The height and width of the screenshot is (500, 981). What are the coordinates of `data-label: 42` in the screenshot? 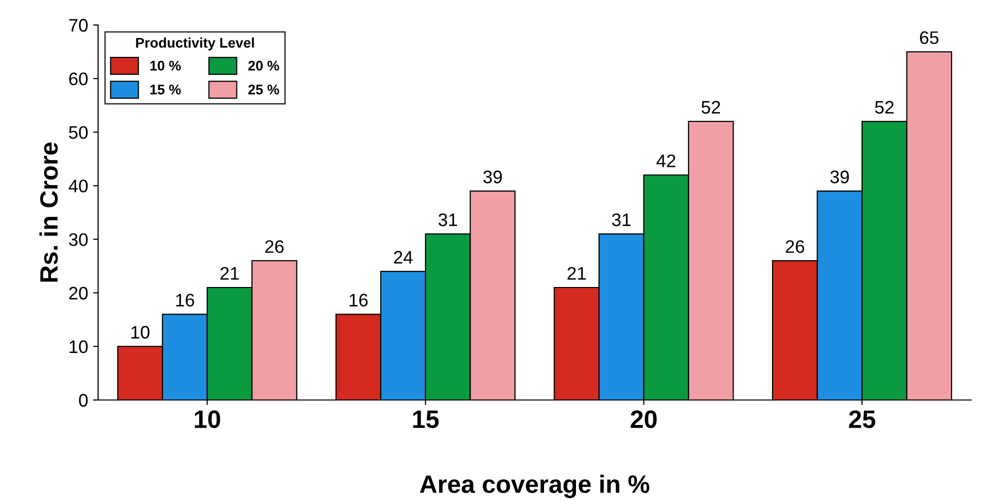 It's located at (666, 161).